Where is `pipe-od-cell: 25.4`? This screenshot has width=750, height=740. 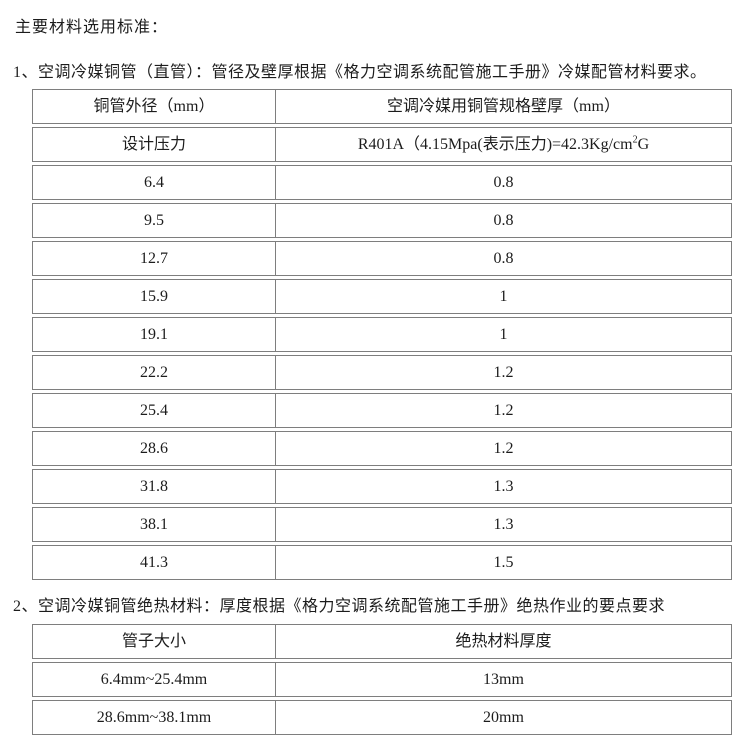 pipe-od-cell: 25.4 is located at coordinates (154, 410).